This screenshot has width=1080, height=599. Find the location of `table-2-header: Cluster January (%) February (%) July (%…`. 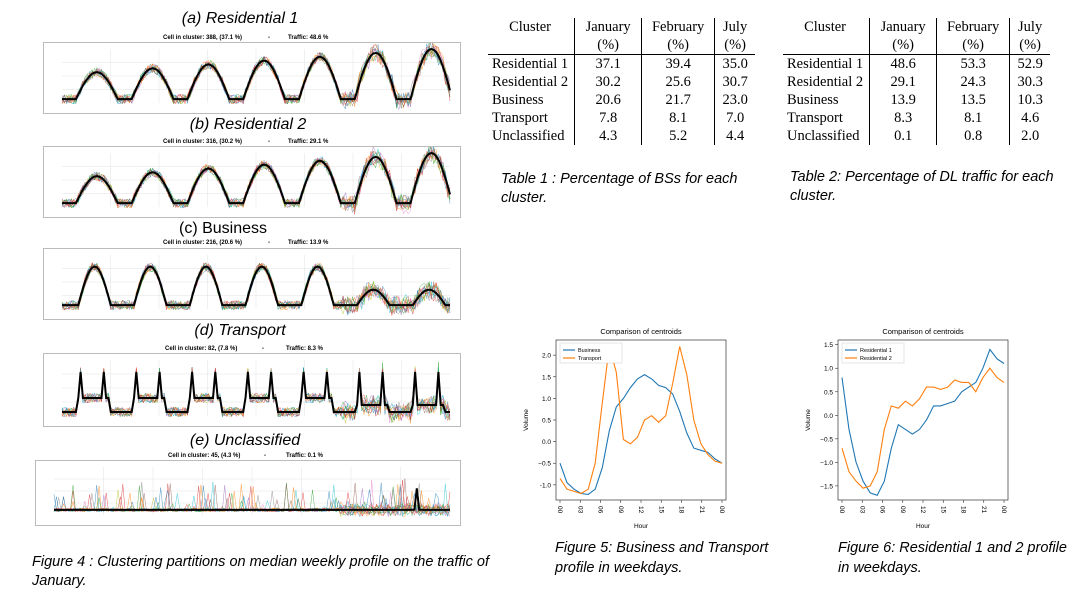

table-2-header: Cluster January (%) February (%) July (%… is located at coordinates (917, 36).